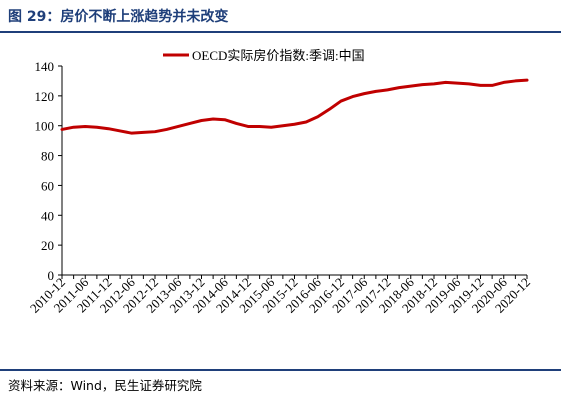 Image resolution: width=561 pixels, height=409 pixels. What do you see at coordinates (47, 156) in the screenshot?
I see `y-tick-label: 80` at bounding box center [47, 156].